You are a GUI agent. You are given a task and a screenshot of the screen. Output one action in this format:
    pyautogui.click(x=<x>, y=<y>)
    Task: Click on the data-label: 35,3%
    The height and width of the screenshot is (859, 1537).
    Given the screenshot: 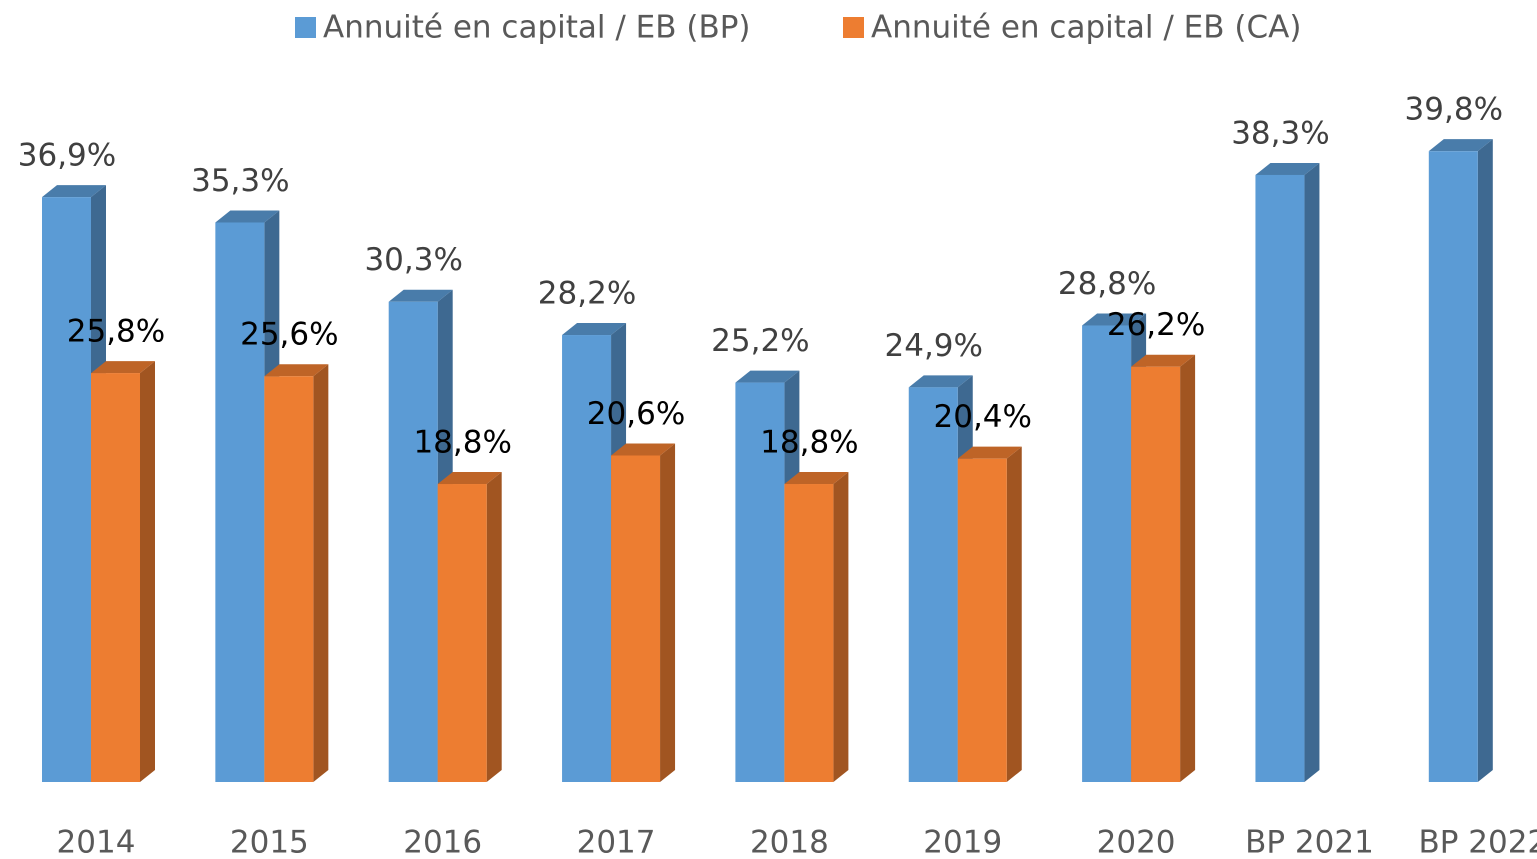 What is the action you would take?
    pyautogui.click(x=240, y=181)
    